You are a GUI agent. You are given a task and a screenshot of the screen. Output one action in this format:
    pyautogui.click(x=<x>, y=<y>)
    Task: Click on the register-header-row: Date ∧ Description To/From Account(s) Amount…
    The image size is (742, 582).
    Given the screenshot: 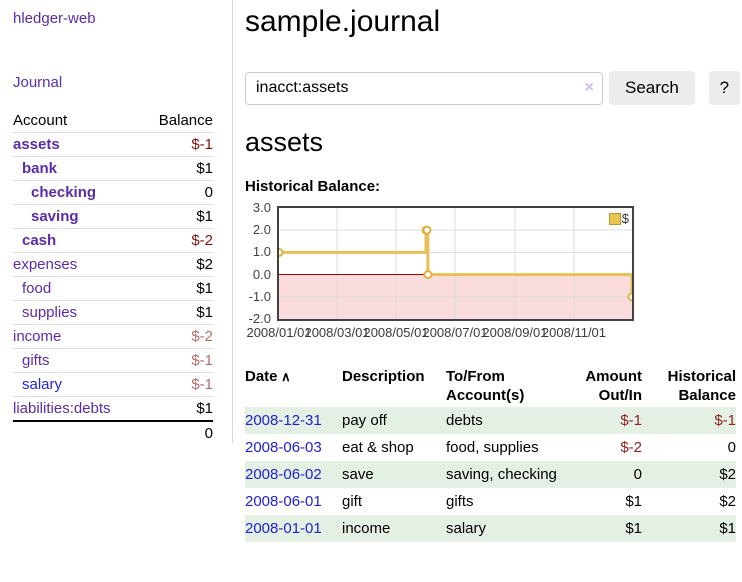 What is the action you would take?
    pyautogui.click(x=490, y=386)
    